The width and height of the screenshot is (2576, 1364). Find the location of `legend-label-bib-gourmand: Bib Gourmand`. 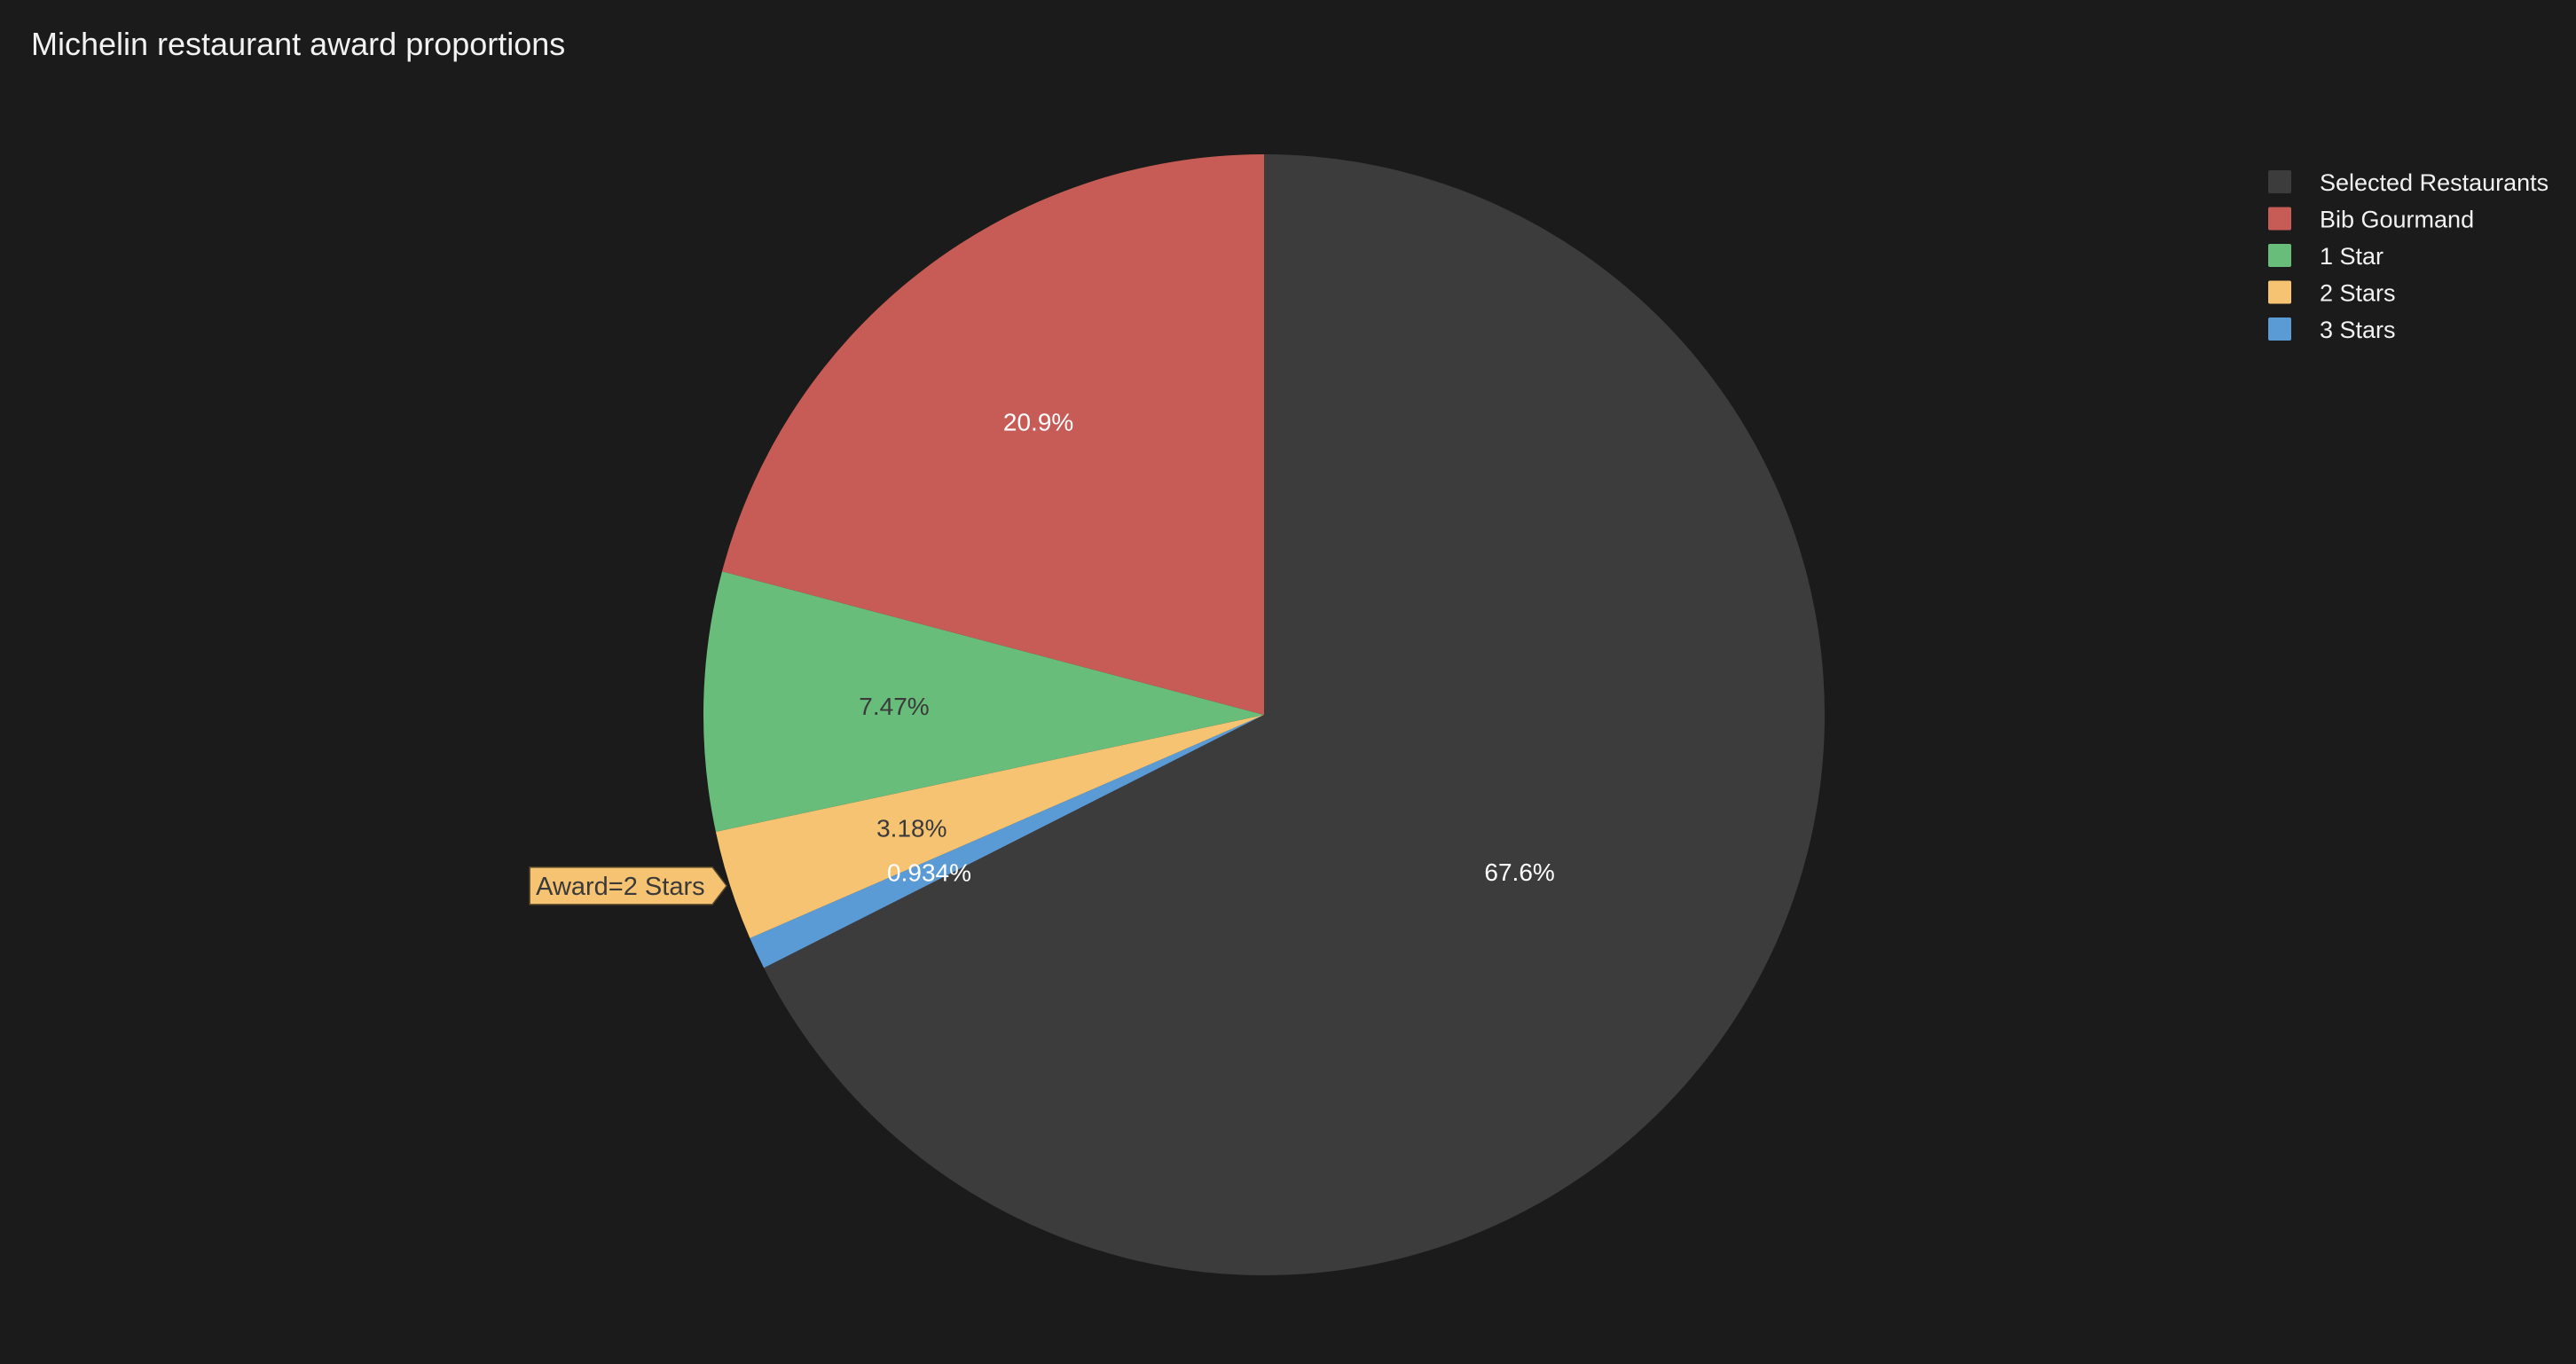

legend-label-bib-gourmand: Bib Gourmand is located at coordinates (2397, 220).